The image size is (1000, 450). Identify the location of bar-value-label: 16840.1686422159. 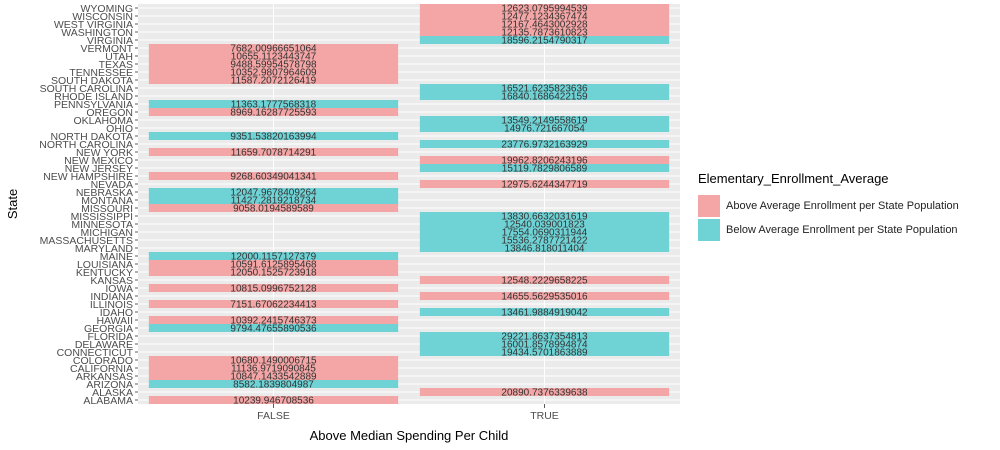
(544, 97).